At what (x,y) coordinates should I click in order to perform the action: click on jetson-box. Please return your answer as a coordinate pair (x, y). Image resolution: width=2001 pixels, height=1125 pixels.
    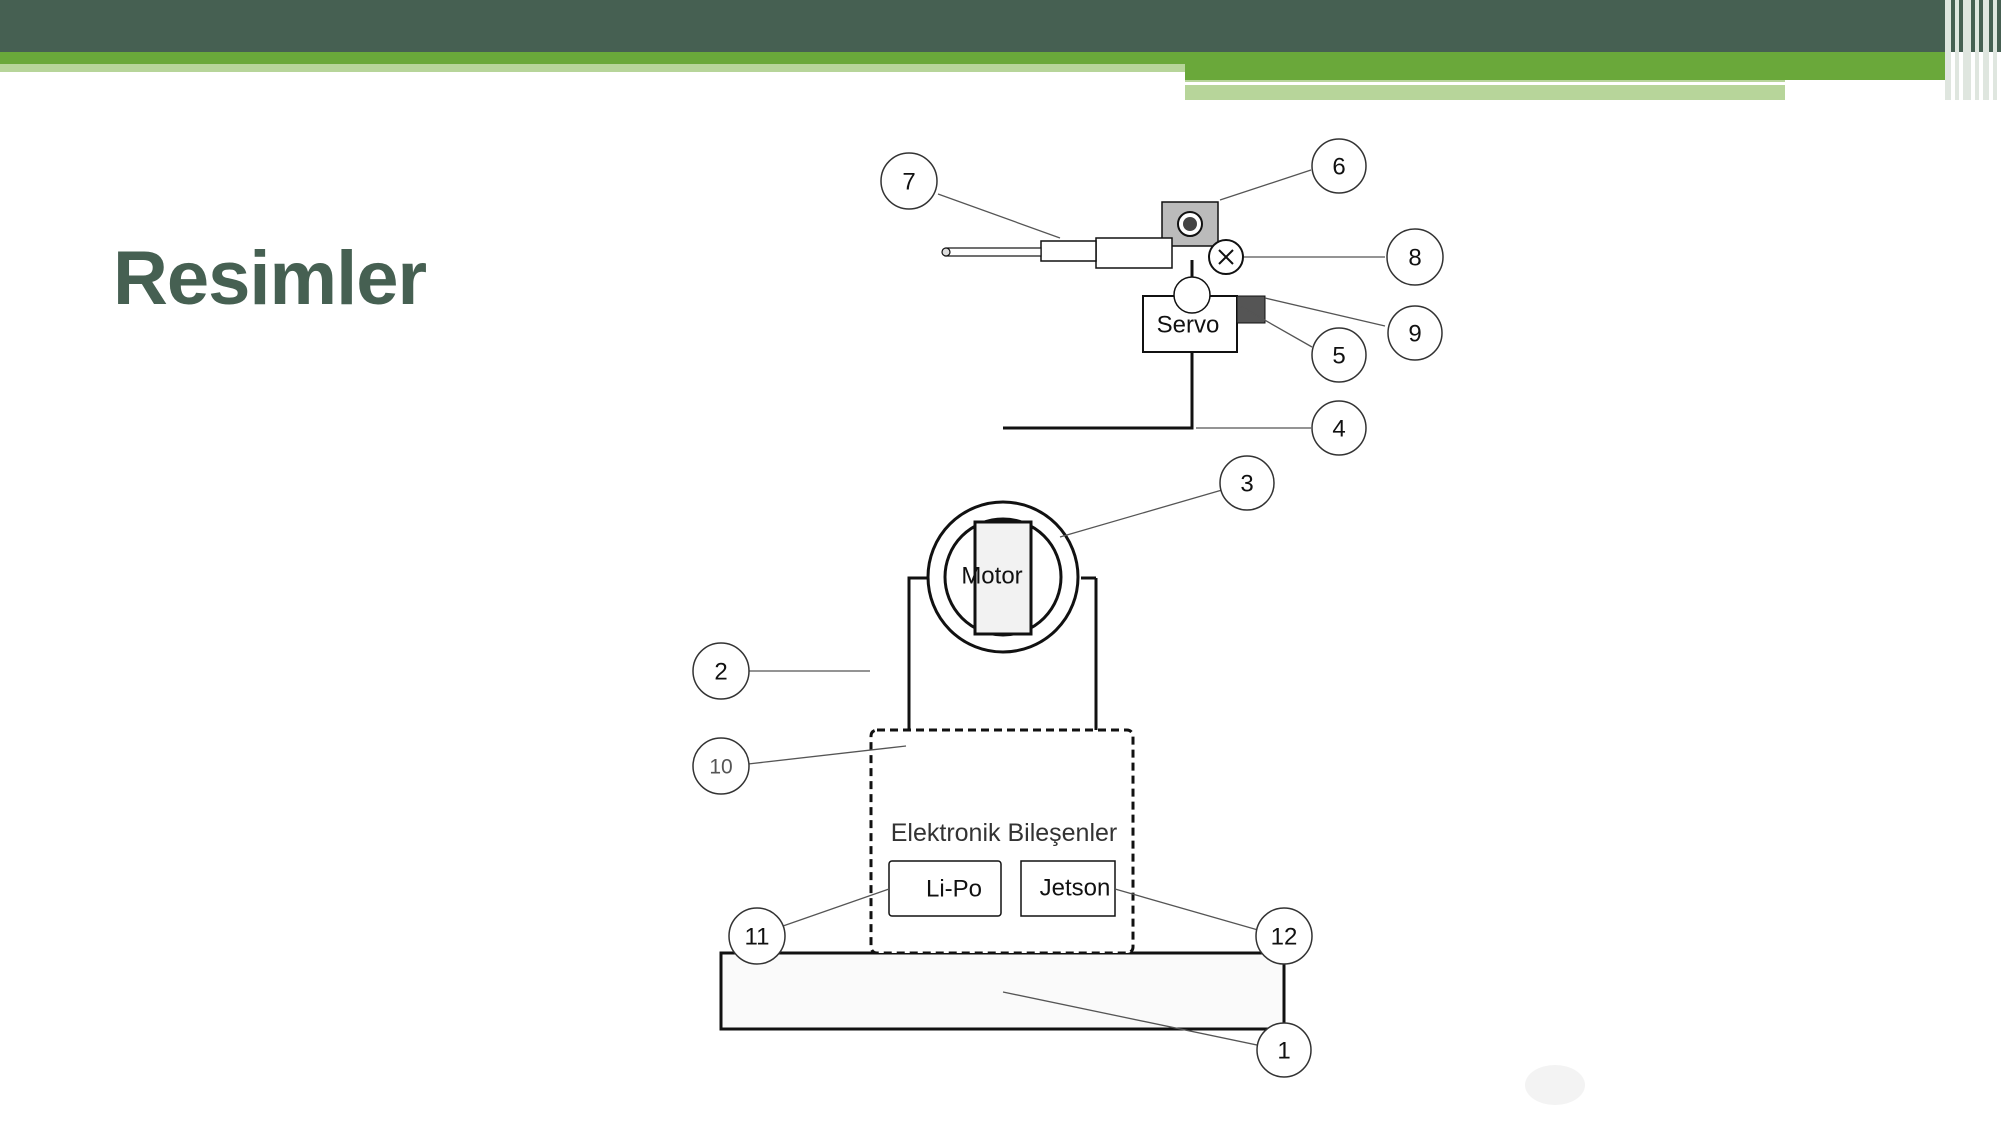
    Looking at the image, I should click on (1068, 888).